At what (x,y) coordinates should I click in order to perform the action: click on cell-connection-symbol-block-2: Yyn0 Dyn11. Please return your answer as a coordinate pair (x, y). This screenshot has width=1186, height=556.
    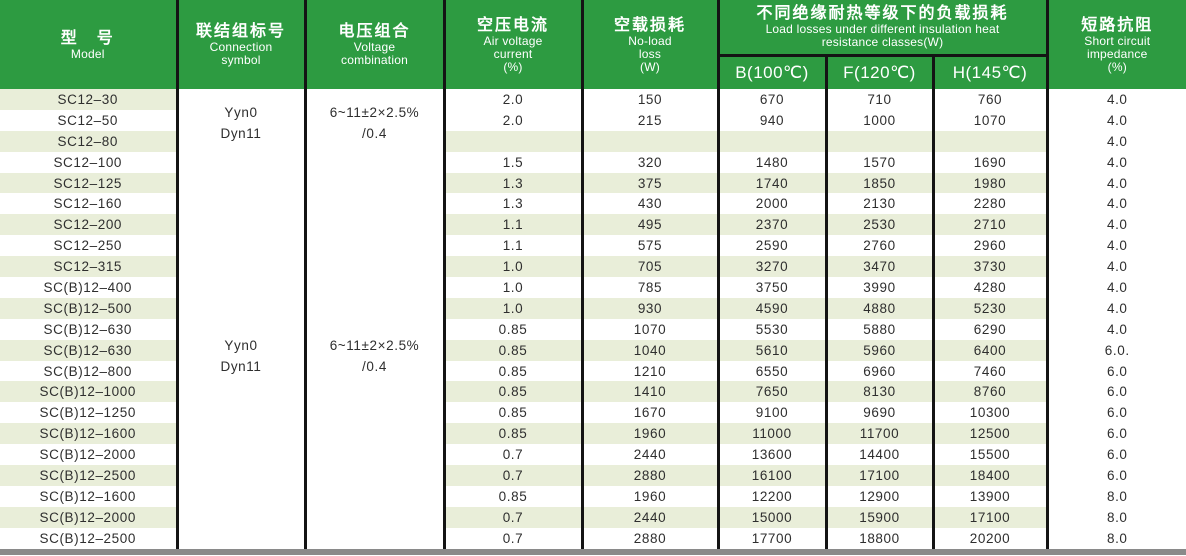
    Looking at the image, I should click on (241, 356).